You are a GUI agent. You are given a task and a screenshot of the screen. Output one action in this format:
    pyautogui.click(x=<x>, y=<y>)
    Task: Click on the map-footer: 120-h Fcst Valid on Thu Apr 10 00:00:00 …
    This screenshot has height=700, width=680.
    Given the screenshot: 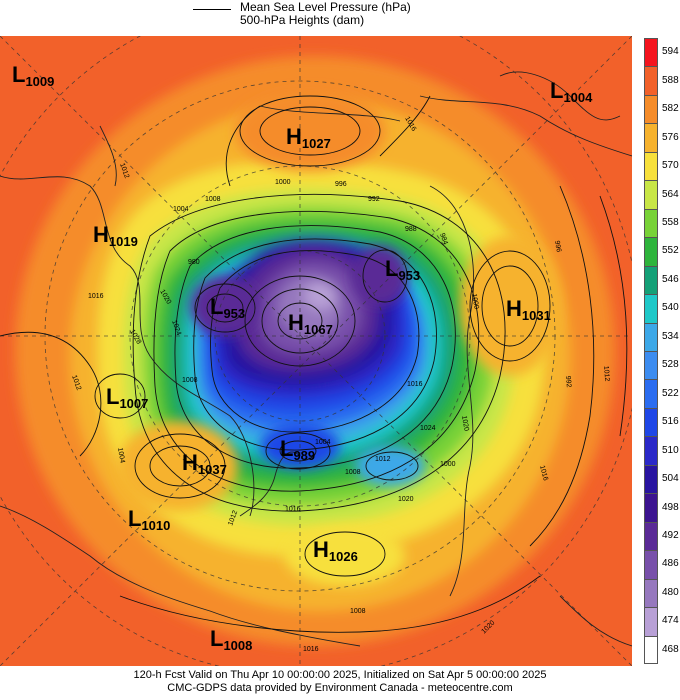 What is the action you would take?
    pyautogui.click(x=340, y=682)
    